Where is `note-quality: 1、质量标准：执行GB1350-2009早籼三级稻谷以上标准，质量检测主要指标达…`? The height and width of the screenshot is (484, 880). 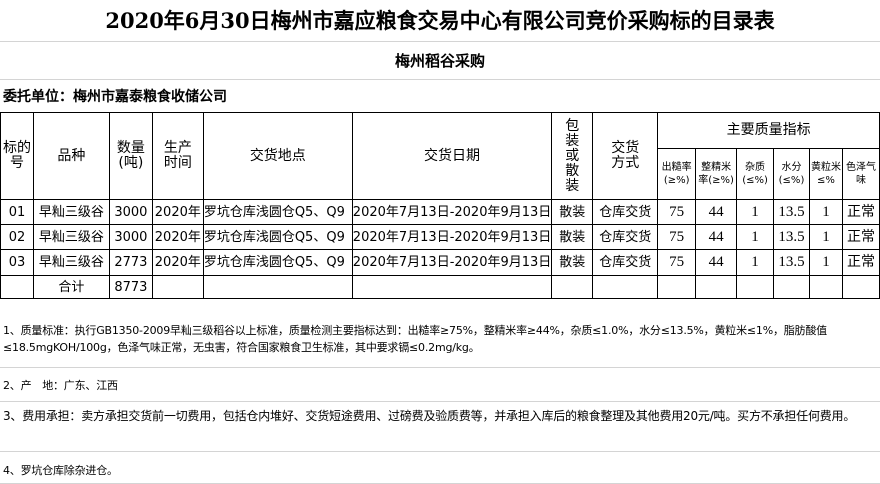 note-quality: 1、质量标准：执行GB1350-2009早籼三级稻谷以上标准，质量检测主要指标达… is located at coordinates (440, 343).